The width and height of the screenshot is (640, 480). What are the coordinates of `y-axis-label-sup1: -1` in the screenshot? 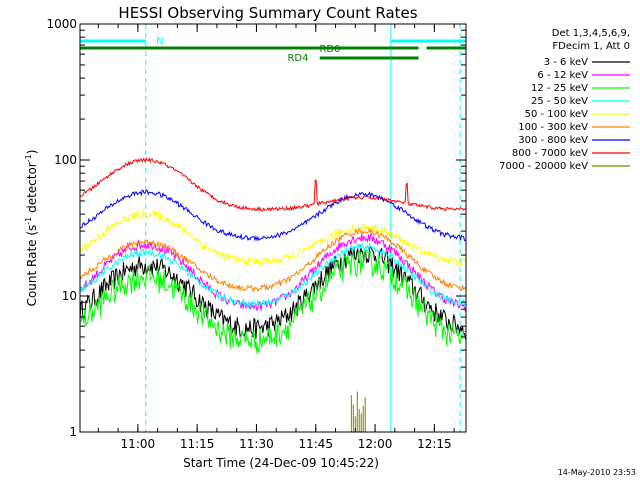 It's located at (28, 221).